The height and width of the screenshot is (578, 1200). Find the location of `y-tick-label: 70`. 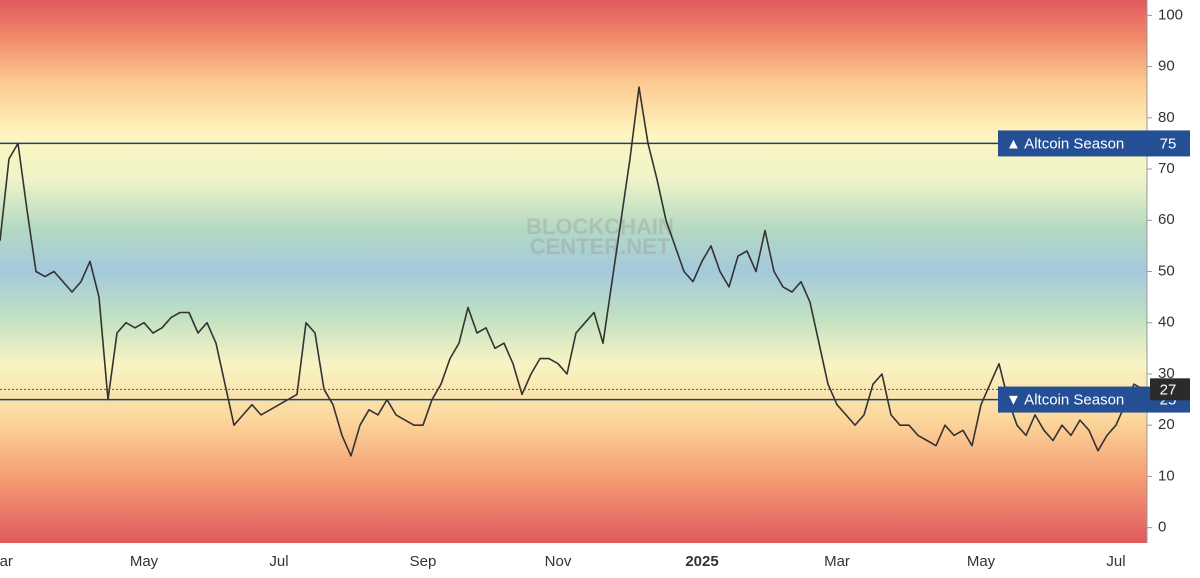

y-tick-label: 70 is located at coordinates (1166, 168).